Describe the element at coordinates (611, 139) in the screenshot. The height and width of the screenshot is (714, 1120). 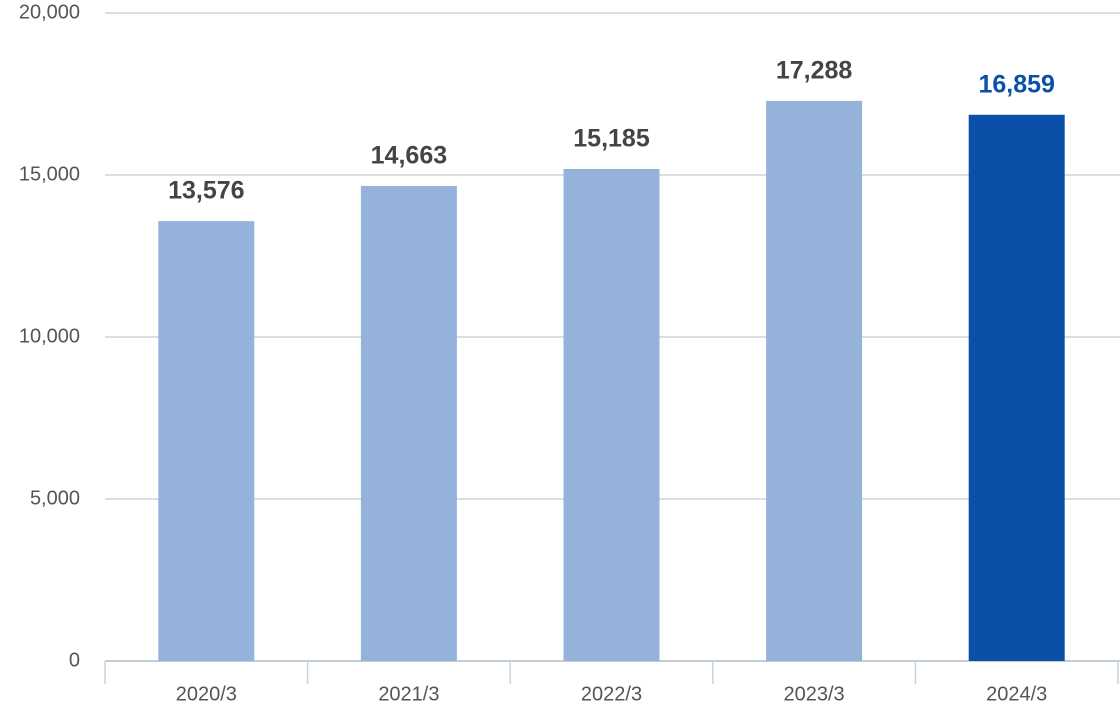
I see `value-label: 15,185` at that location.